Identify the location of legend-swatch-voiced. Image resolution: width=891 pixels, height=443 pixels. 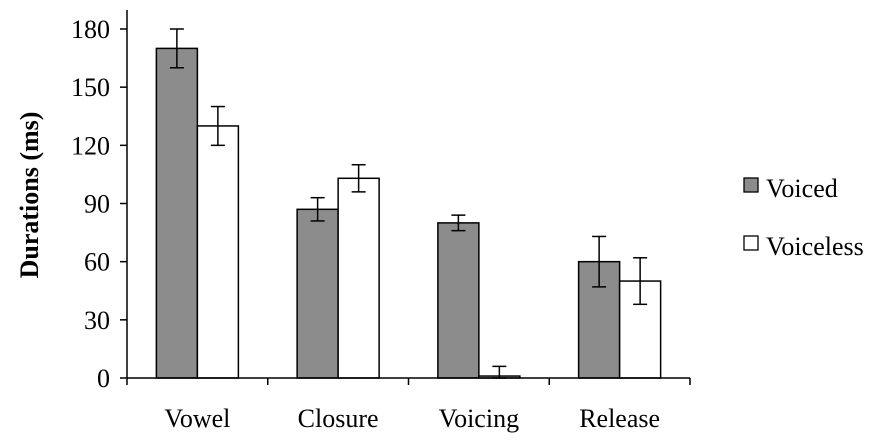
(751, 185).